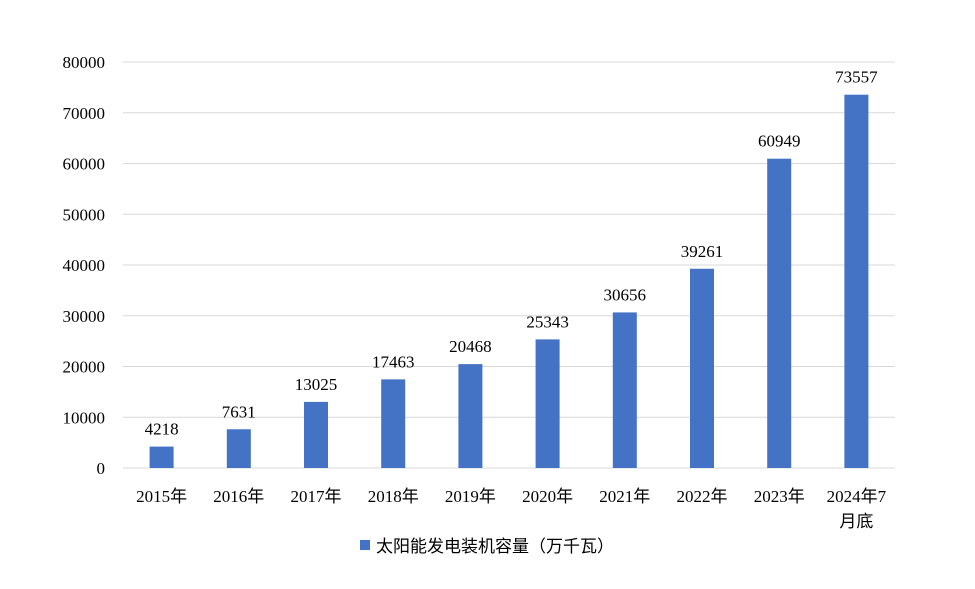 The height and width of the screenshot is (589, 975). I want to click on y-tick-label: 0, so click(101, 468).